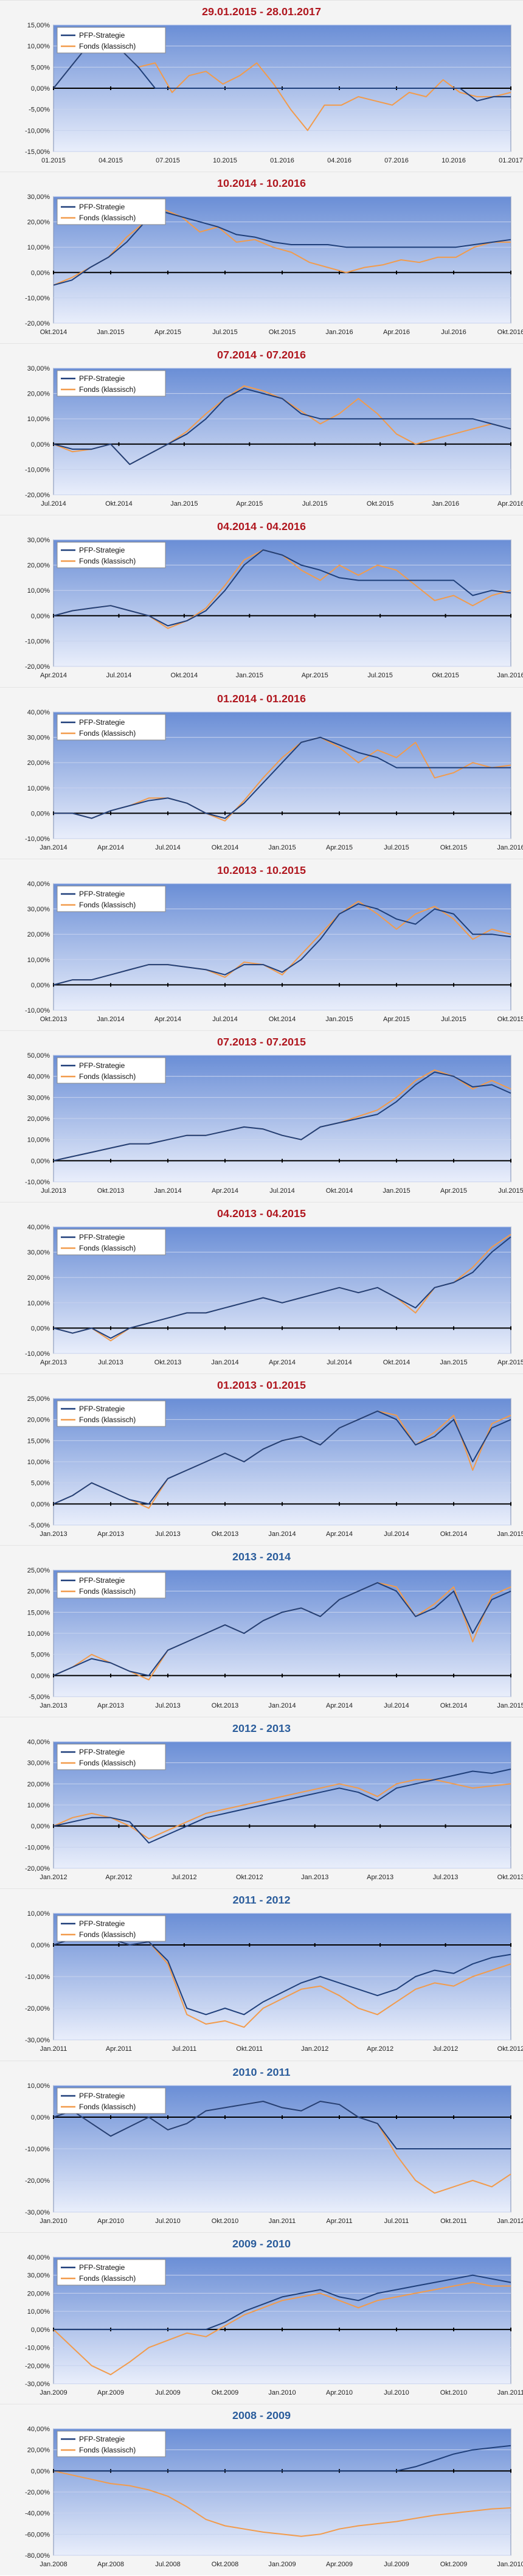 The height and width of the screenshot is (2576, 523). Describe the element at coordinates (261, 183) in the screenshot. I see `chart-title: 10.2014 - 10.2016` at that location.